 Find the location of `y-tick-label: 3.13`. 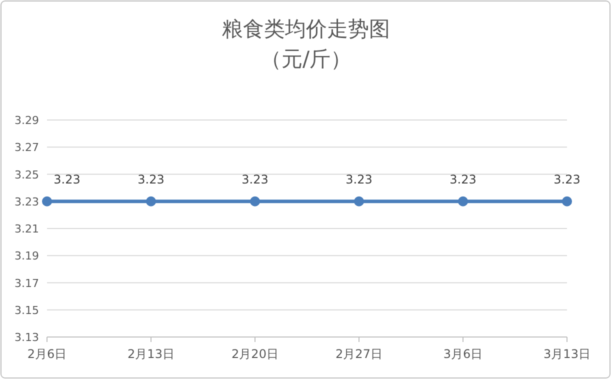

y-tick-label: 3.13 is located at coordinates (26, 337).